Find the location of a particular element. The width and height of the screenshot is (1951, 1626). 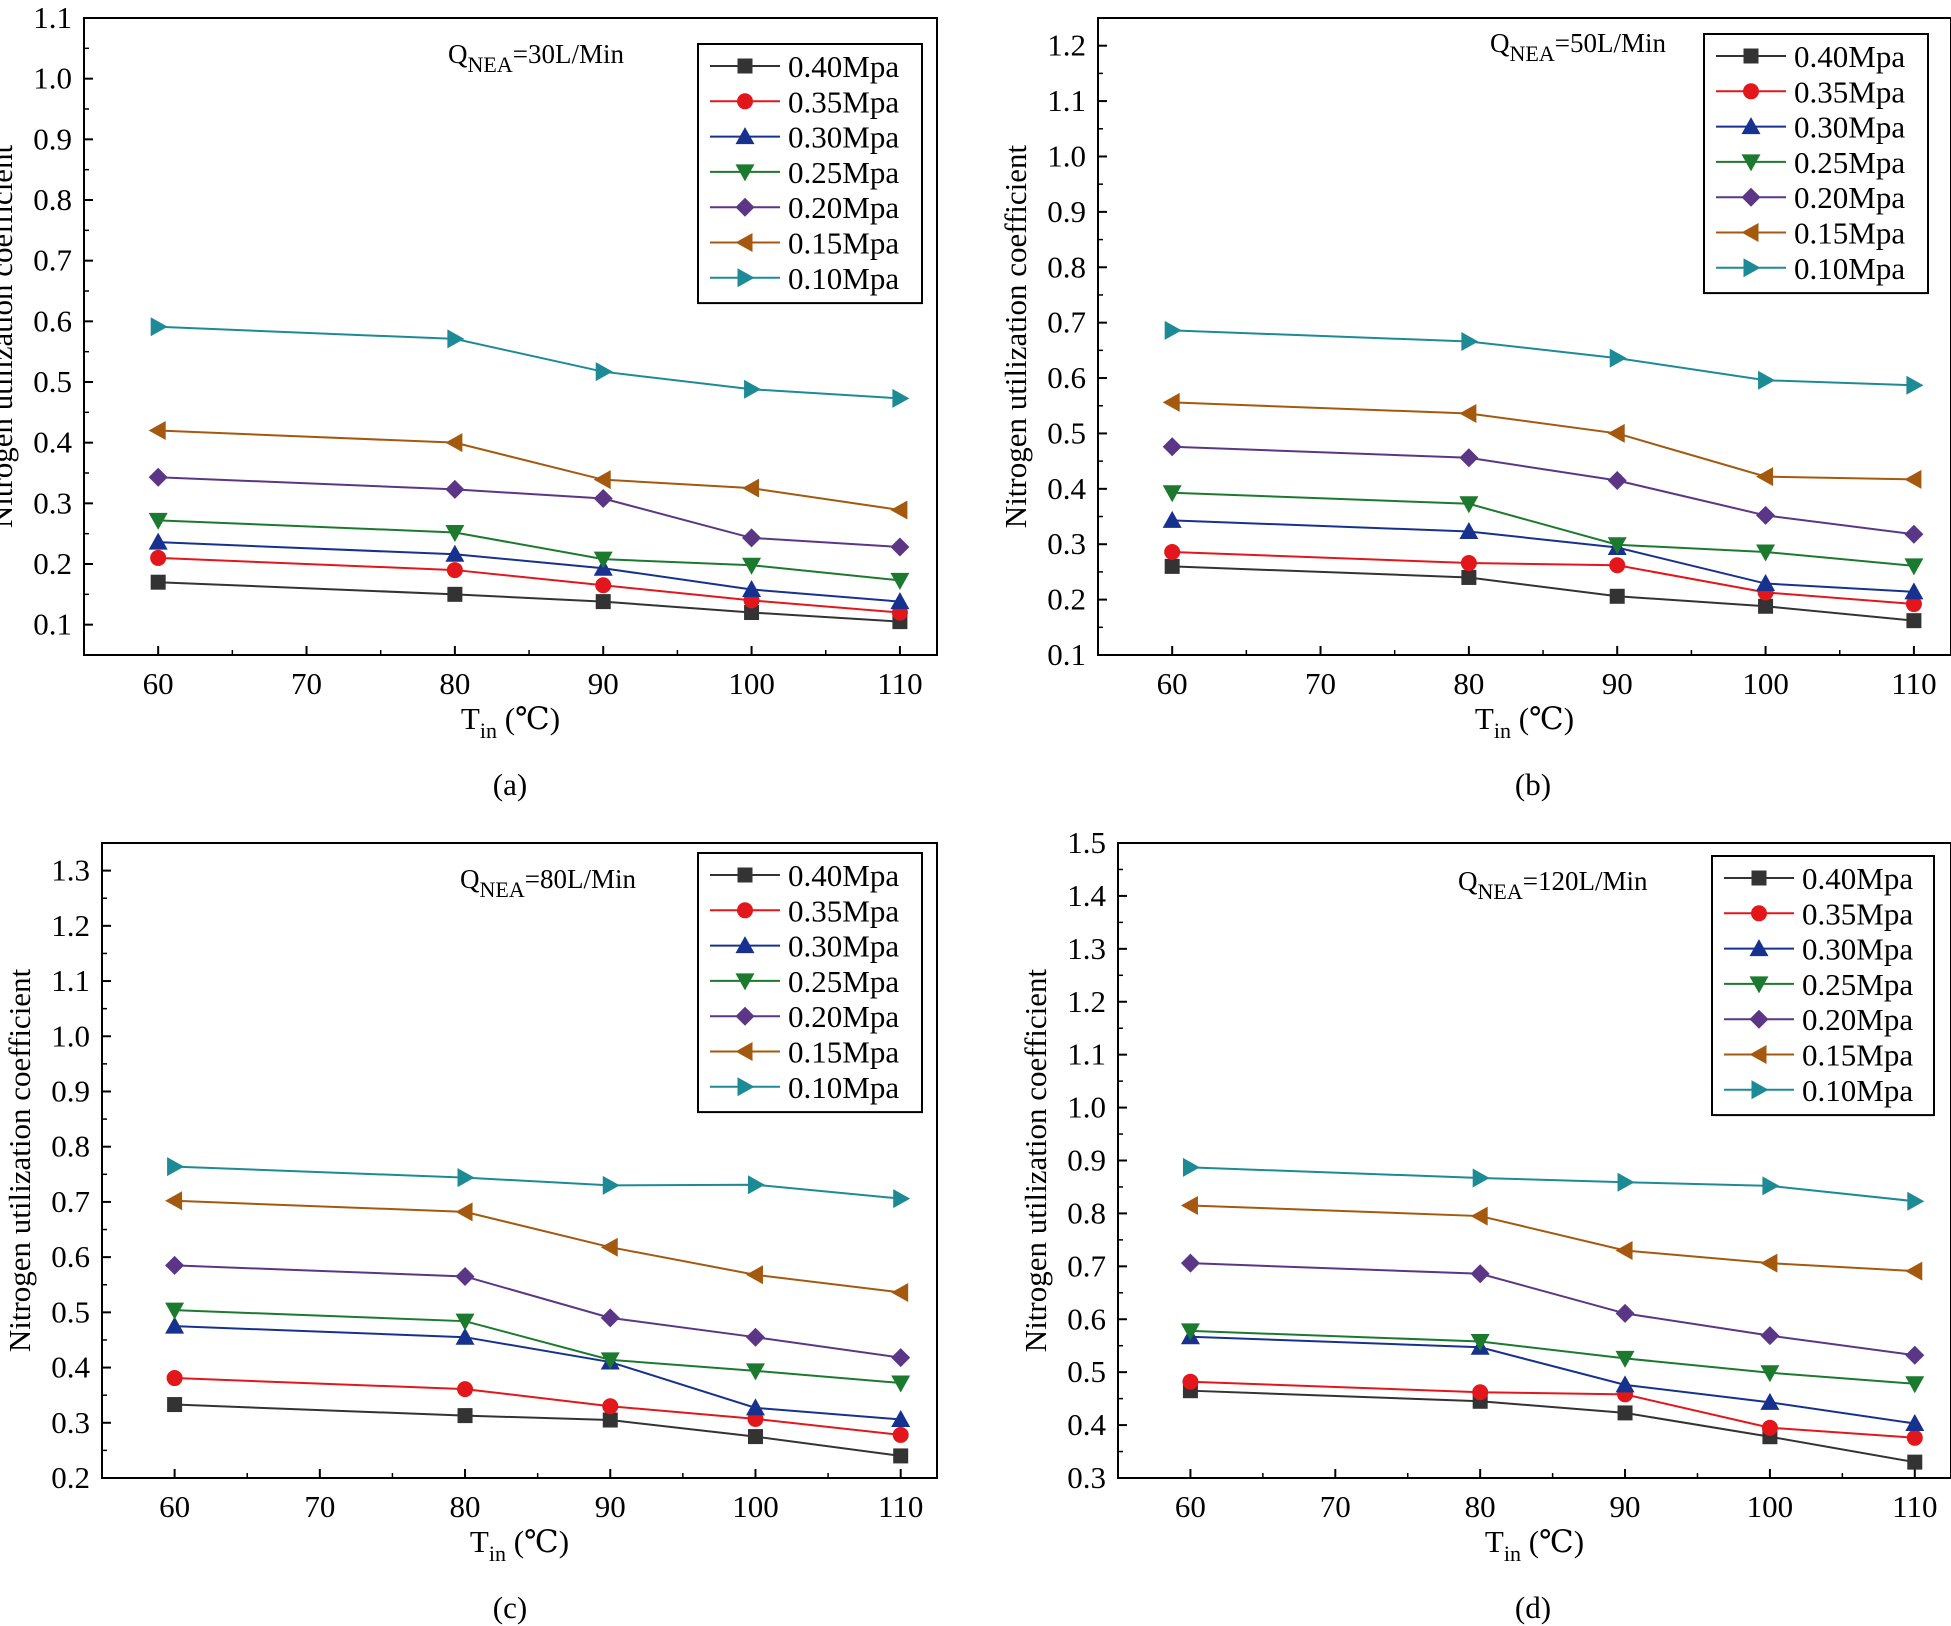

series-line-0.10Mpa is located at coordinates (537, 1182).